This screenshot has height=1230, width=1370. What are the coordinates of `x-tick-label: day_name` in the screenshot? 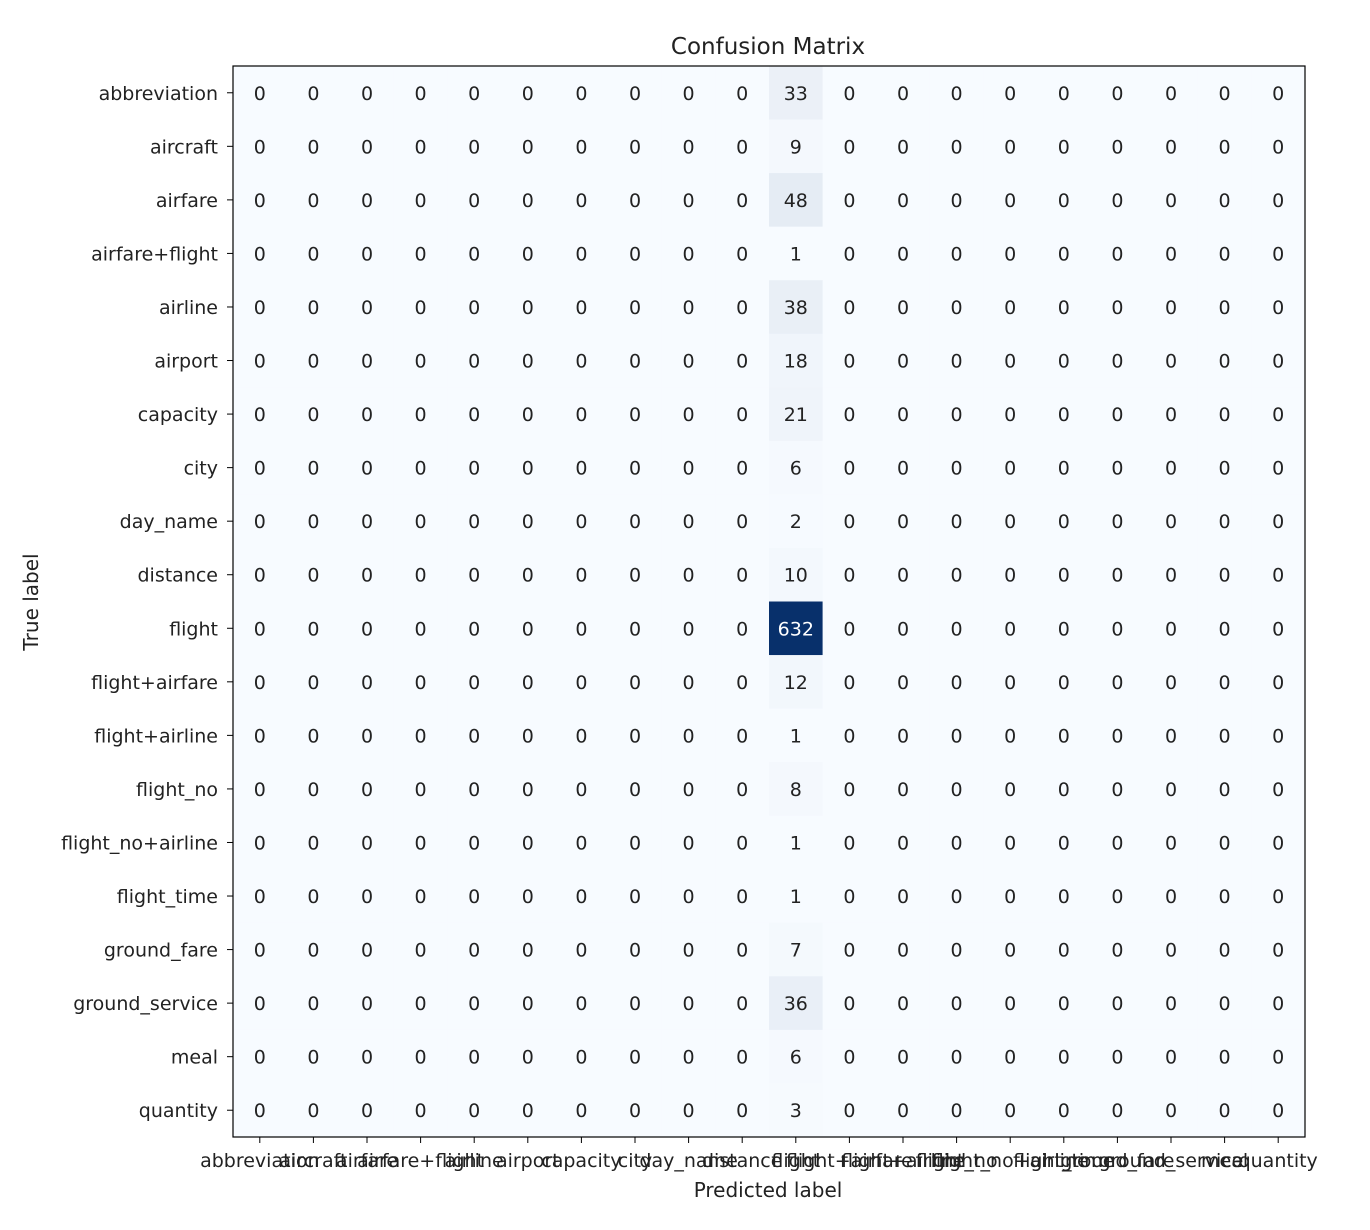 It's located at (688, 1161).